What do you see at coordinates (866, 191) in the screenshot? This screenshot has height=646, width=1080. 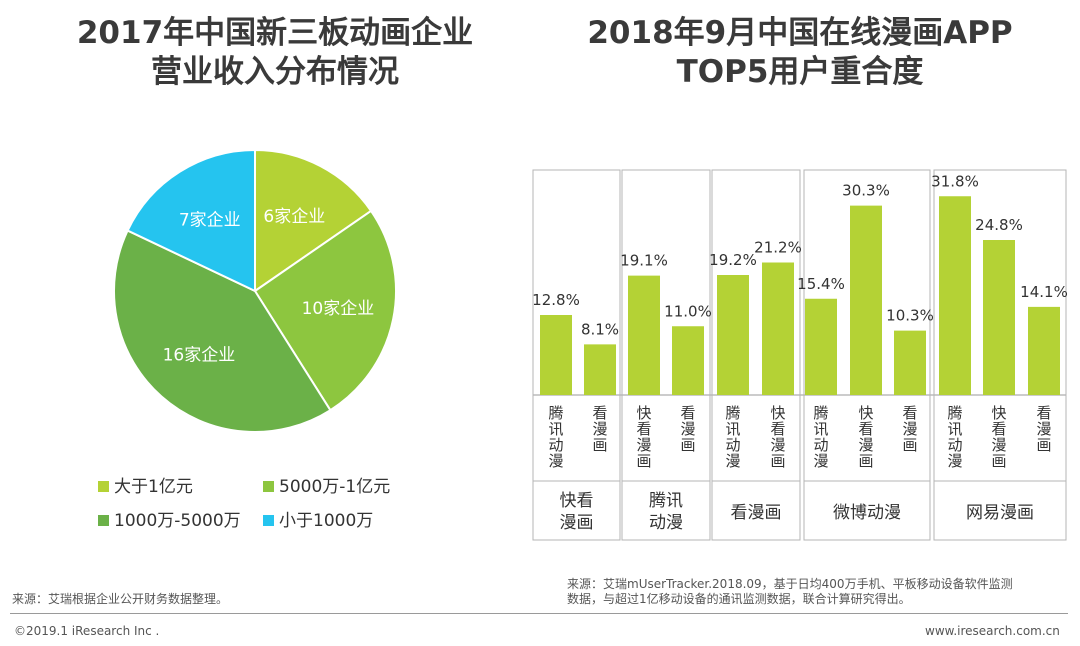 I see `bar-value-label: 30.3%` at bounding box center [866, 191].